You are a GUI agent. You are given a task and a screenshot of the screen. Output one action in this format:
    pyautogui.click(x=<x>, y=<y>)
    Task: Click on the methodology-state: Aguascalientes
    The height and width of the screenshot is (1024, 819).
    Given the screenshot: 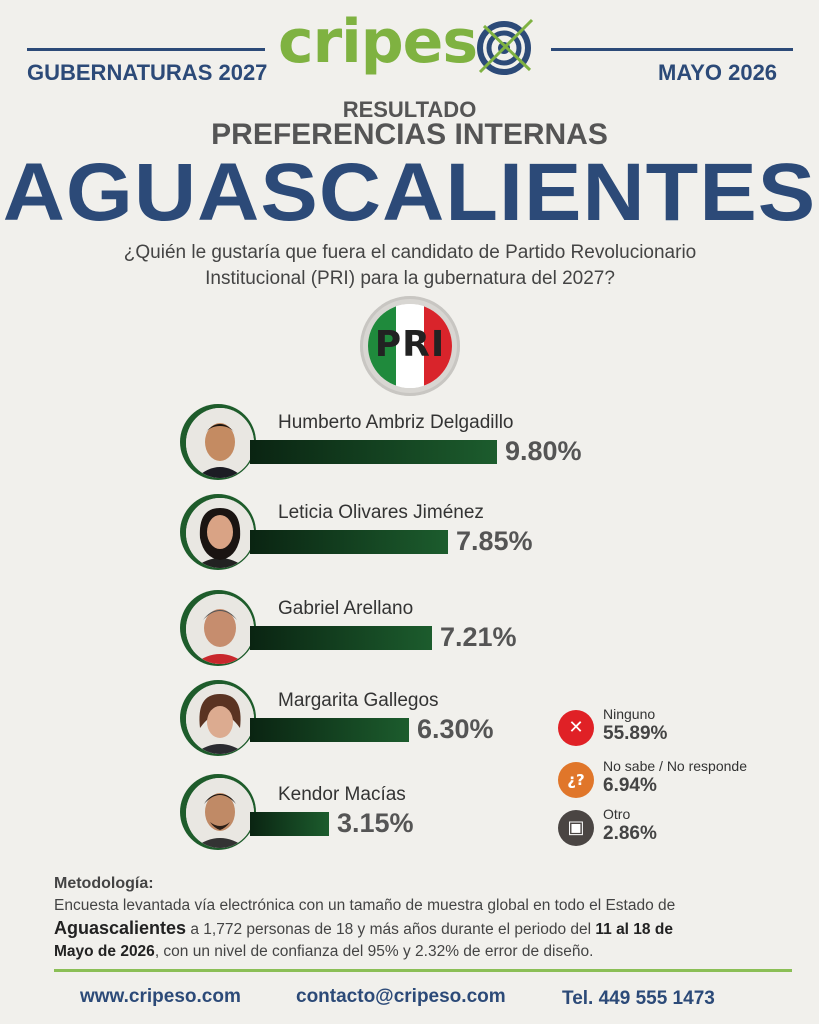 What is the action you would take?
    pyautogui.click(x=120, y=928)
    